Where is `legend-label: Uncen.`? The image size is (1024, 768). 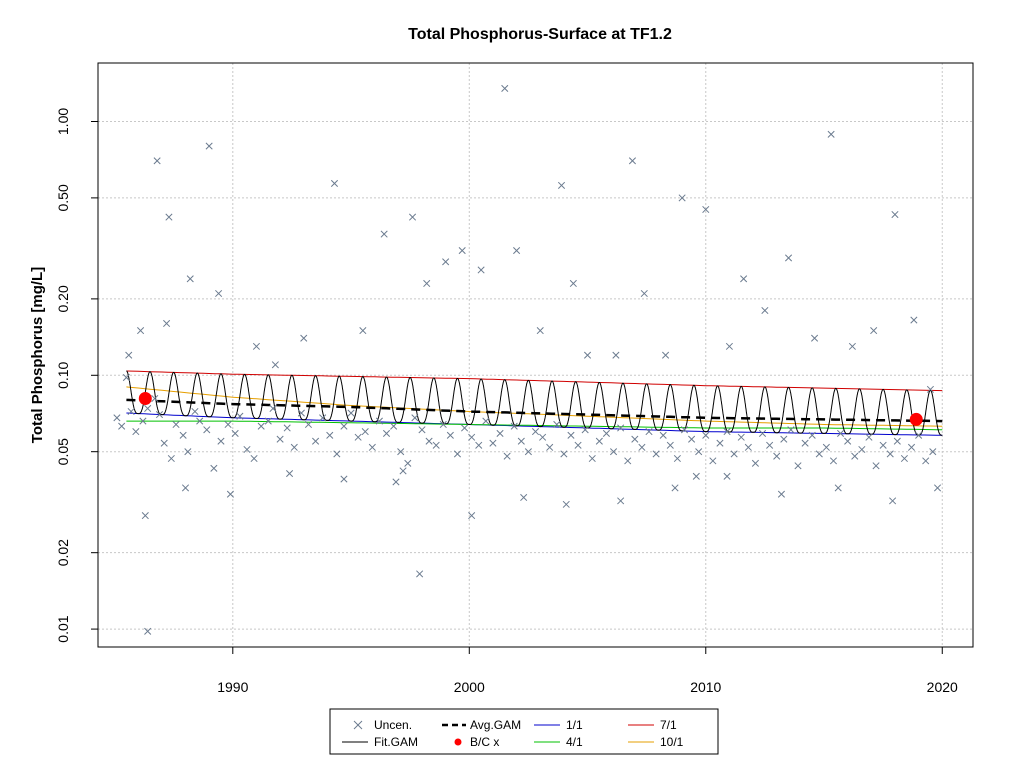 legend-label: Uncen. is located at coordinates (393, 725).